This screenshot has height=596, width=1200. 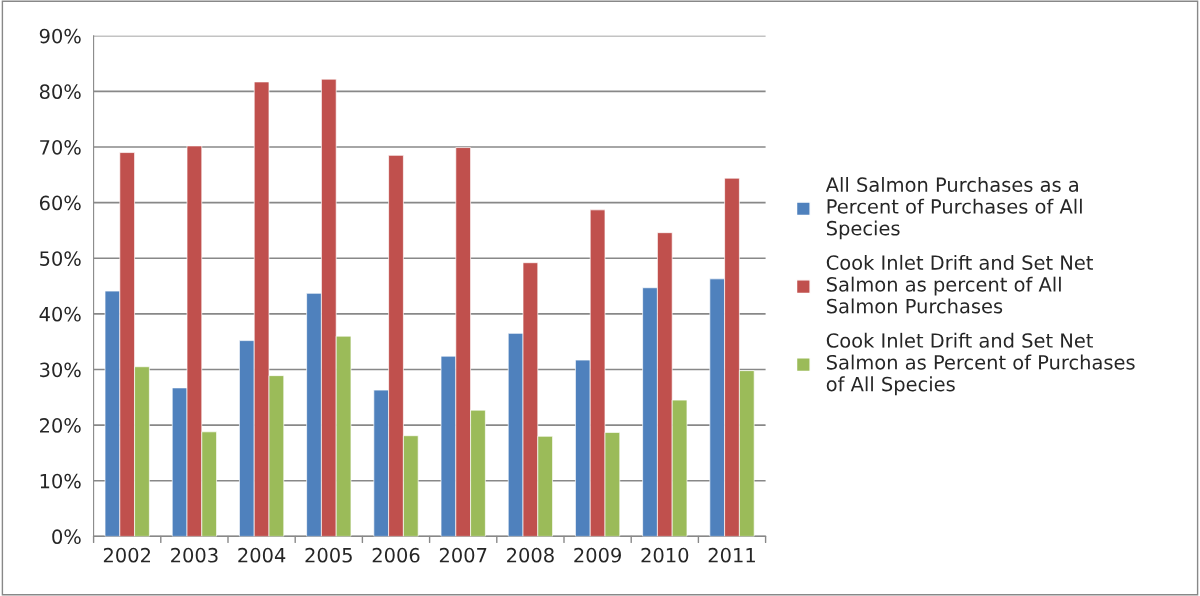 I want to click on x-tick-label: 2008, so click(x=530, y=555).